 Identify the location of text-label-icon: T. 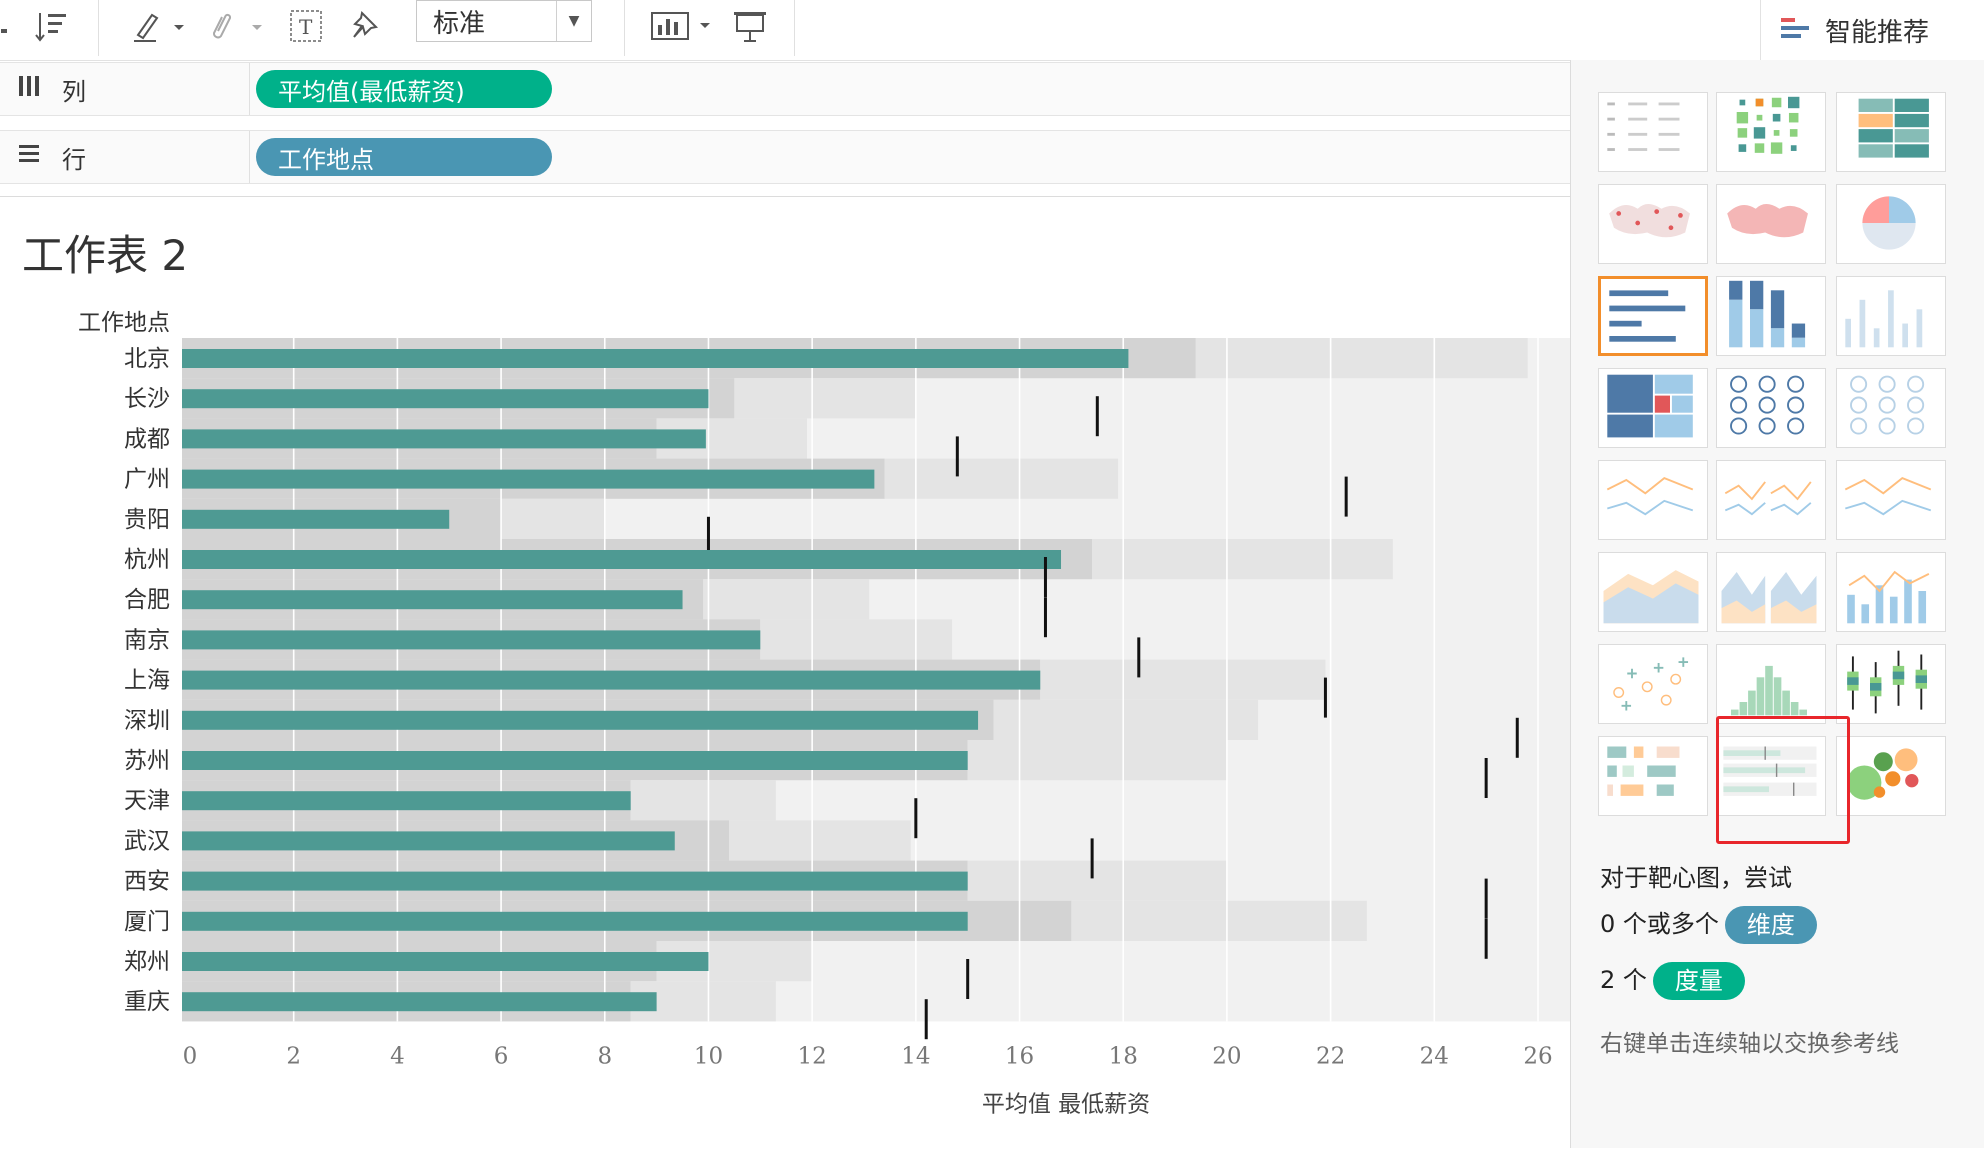
(306, 26).